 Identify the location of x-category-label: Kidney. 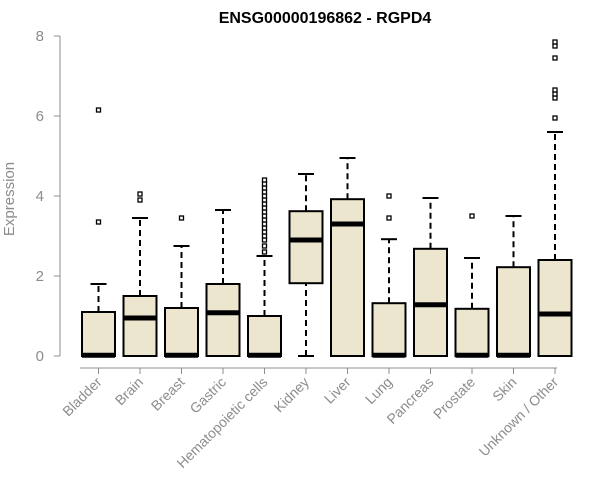
(292, 395).